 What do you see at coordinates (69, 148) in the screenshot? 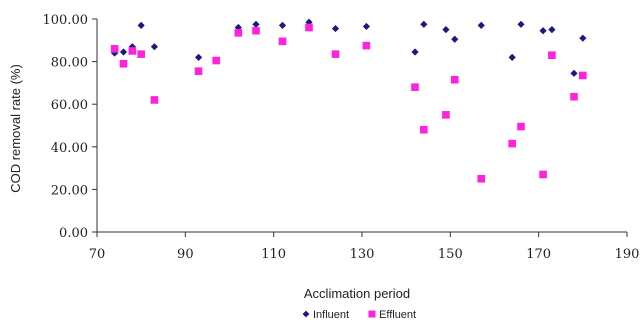
I see `y-tick-label: 40.00` at bounding box center [69, 148].